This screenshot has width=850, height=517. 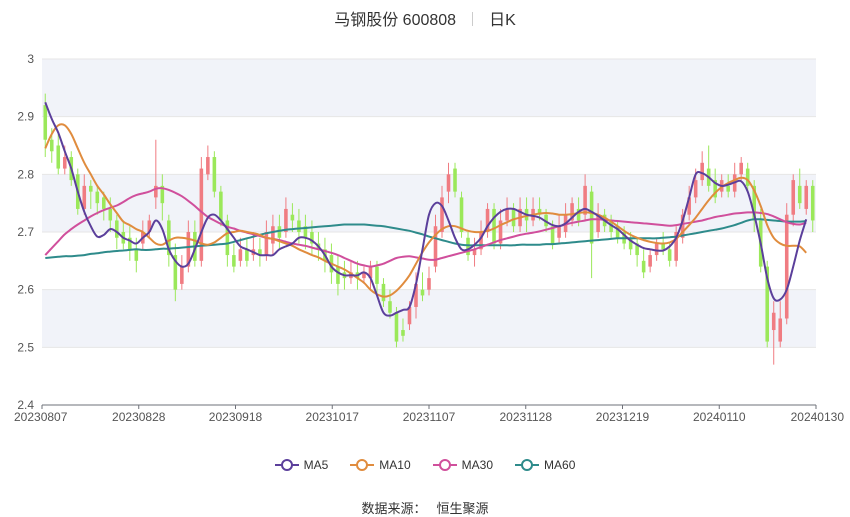 What do you see at coordinates (301, 465) in the screenshot?
I see `legend-item-ma5: MA5` at bounding box center [301, 465].